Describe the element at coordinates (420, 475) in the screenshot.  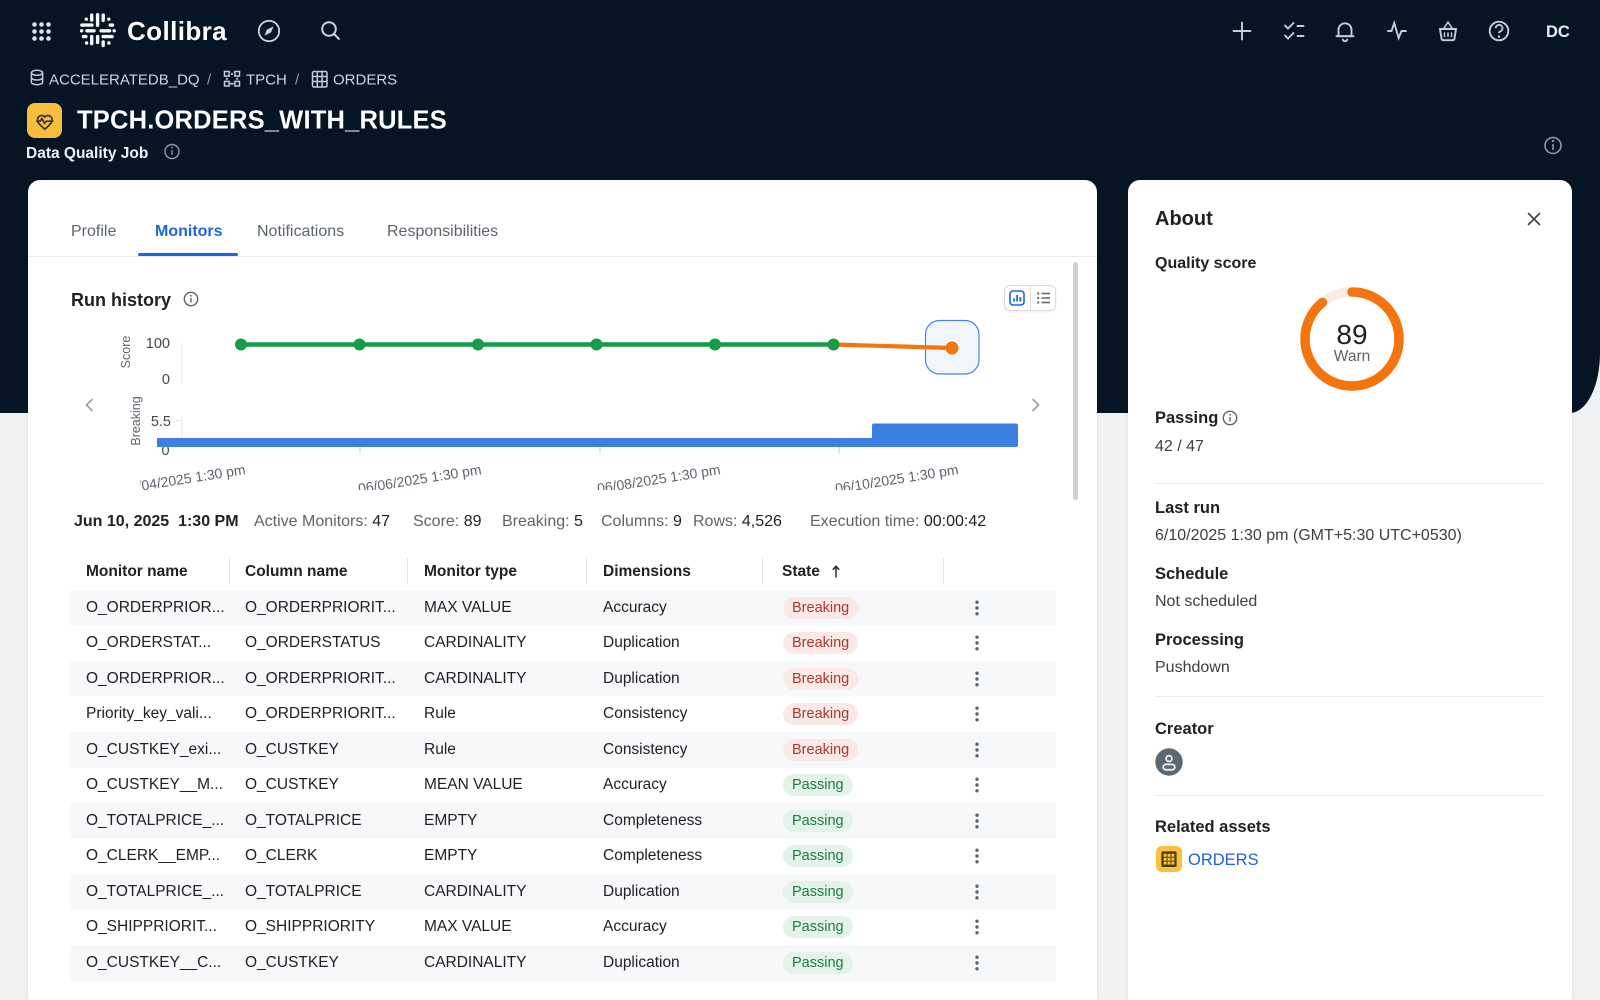
I see `svg-text: 06/06/2025 1:30 pm` at that location.